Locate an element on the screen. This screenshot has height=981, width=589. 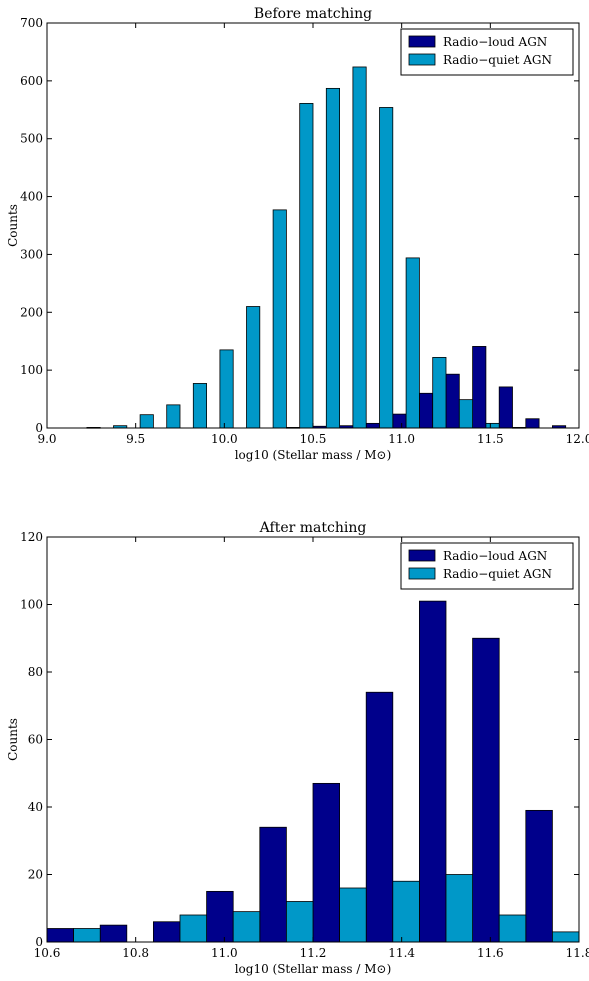
y-tick-label: 500 is located at coordinates (31, 139).